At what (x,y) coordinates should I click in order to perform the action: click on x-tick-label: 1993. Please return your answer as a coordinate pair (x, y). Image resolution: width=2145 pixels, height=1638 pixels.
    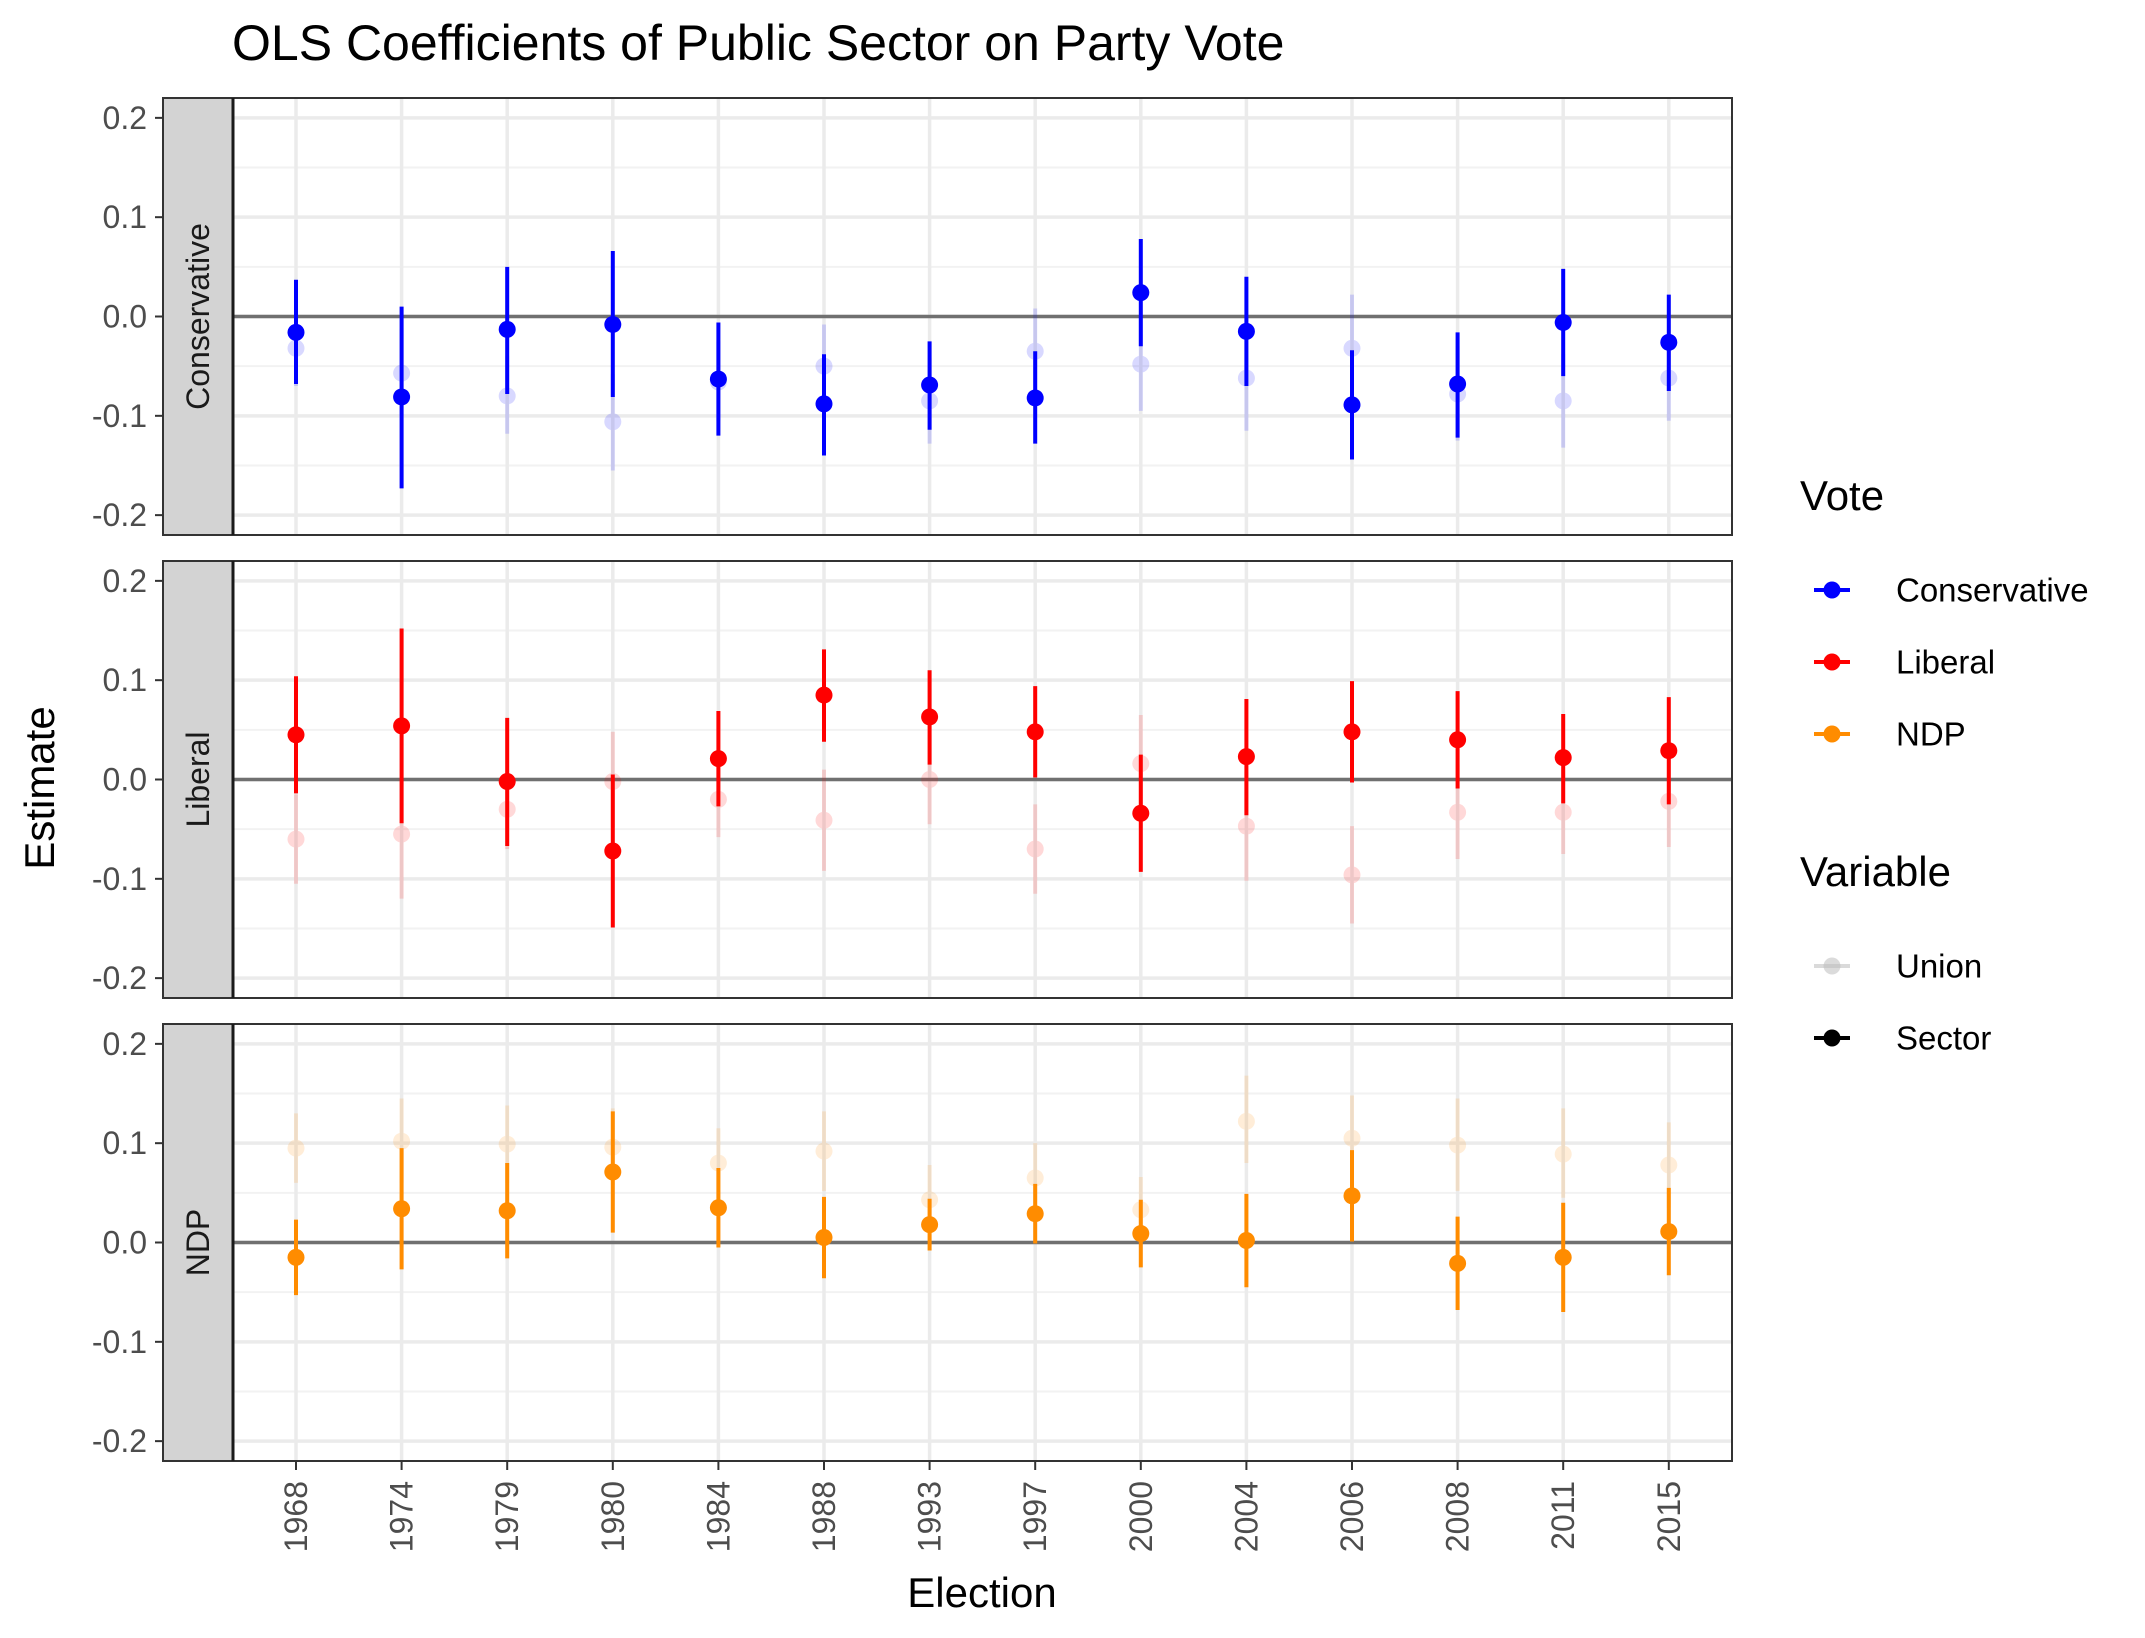
    Looking at the image, I should click on (930, 1516).